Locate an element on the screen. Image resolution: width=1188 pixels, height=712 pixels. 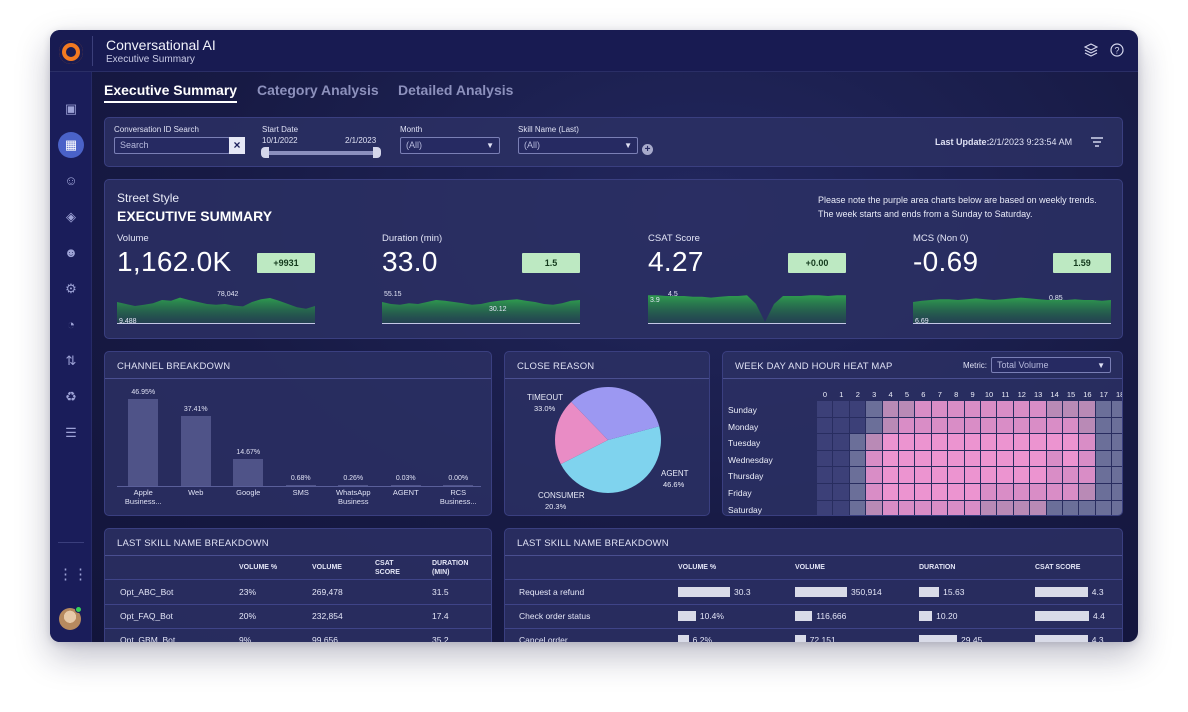
user-icon: ☻ is located at coordinates (71, 252).